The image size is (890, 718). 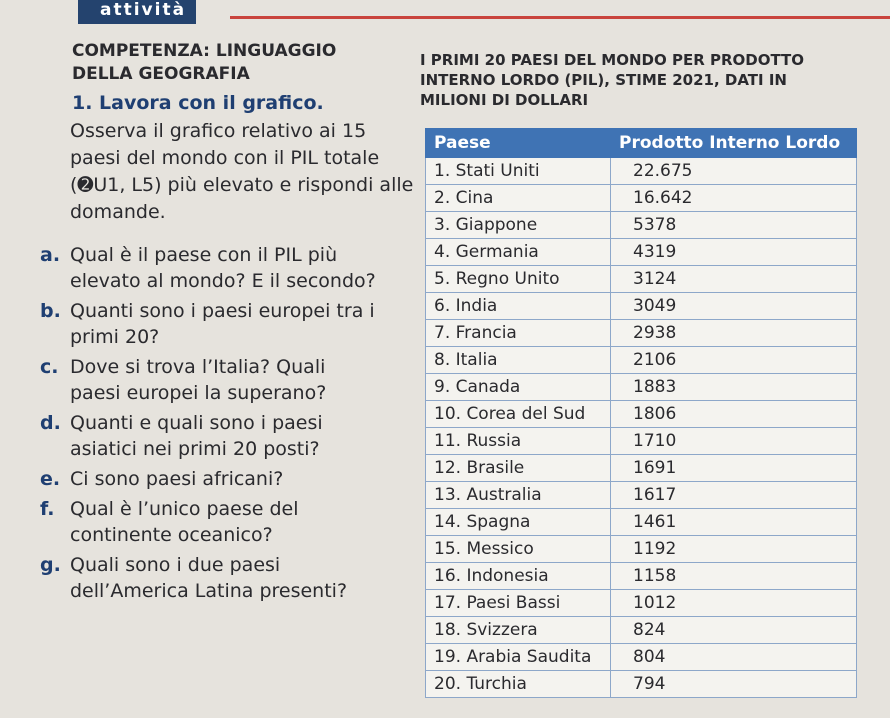 I want to click on table-row: 8. Italia 2106, so click(x=641, y=360).